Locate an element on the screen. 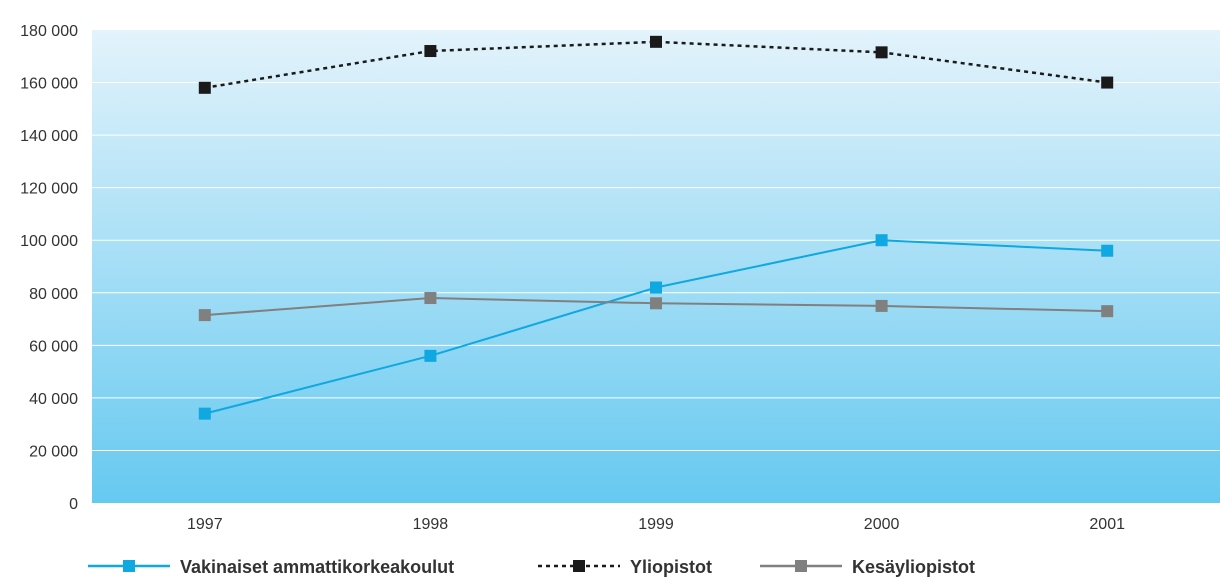 The width and height of the screenshot is (1220, 578). x-tick-label: 1999 is located at coordinates (656, 524).